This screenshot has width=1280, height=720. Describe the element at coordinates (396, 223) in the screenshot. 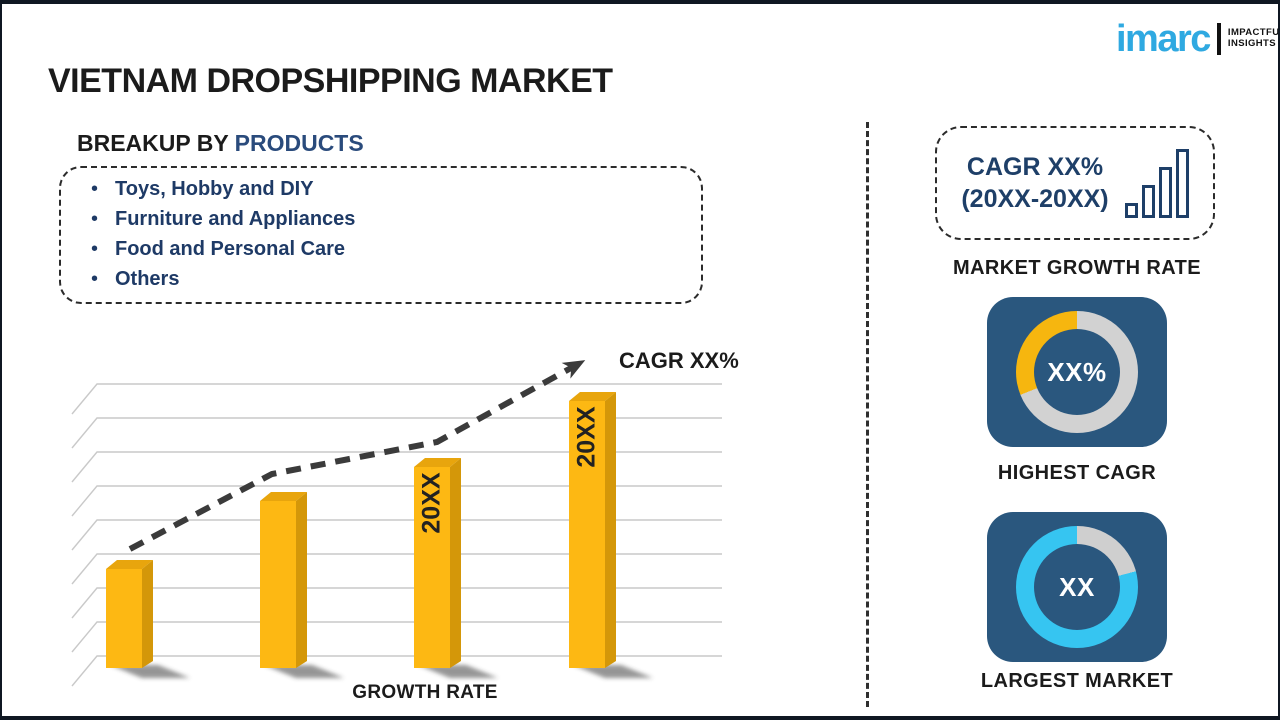

I see `list-item: • Furniture and Appliances` at that location.